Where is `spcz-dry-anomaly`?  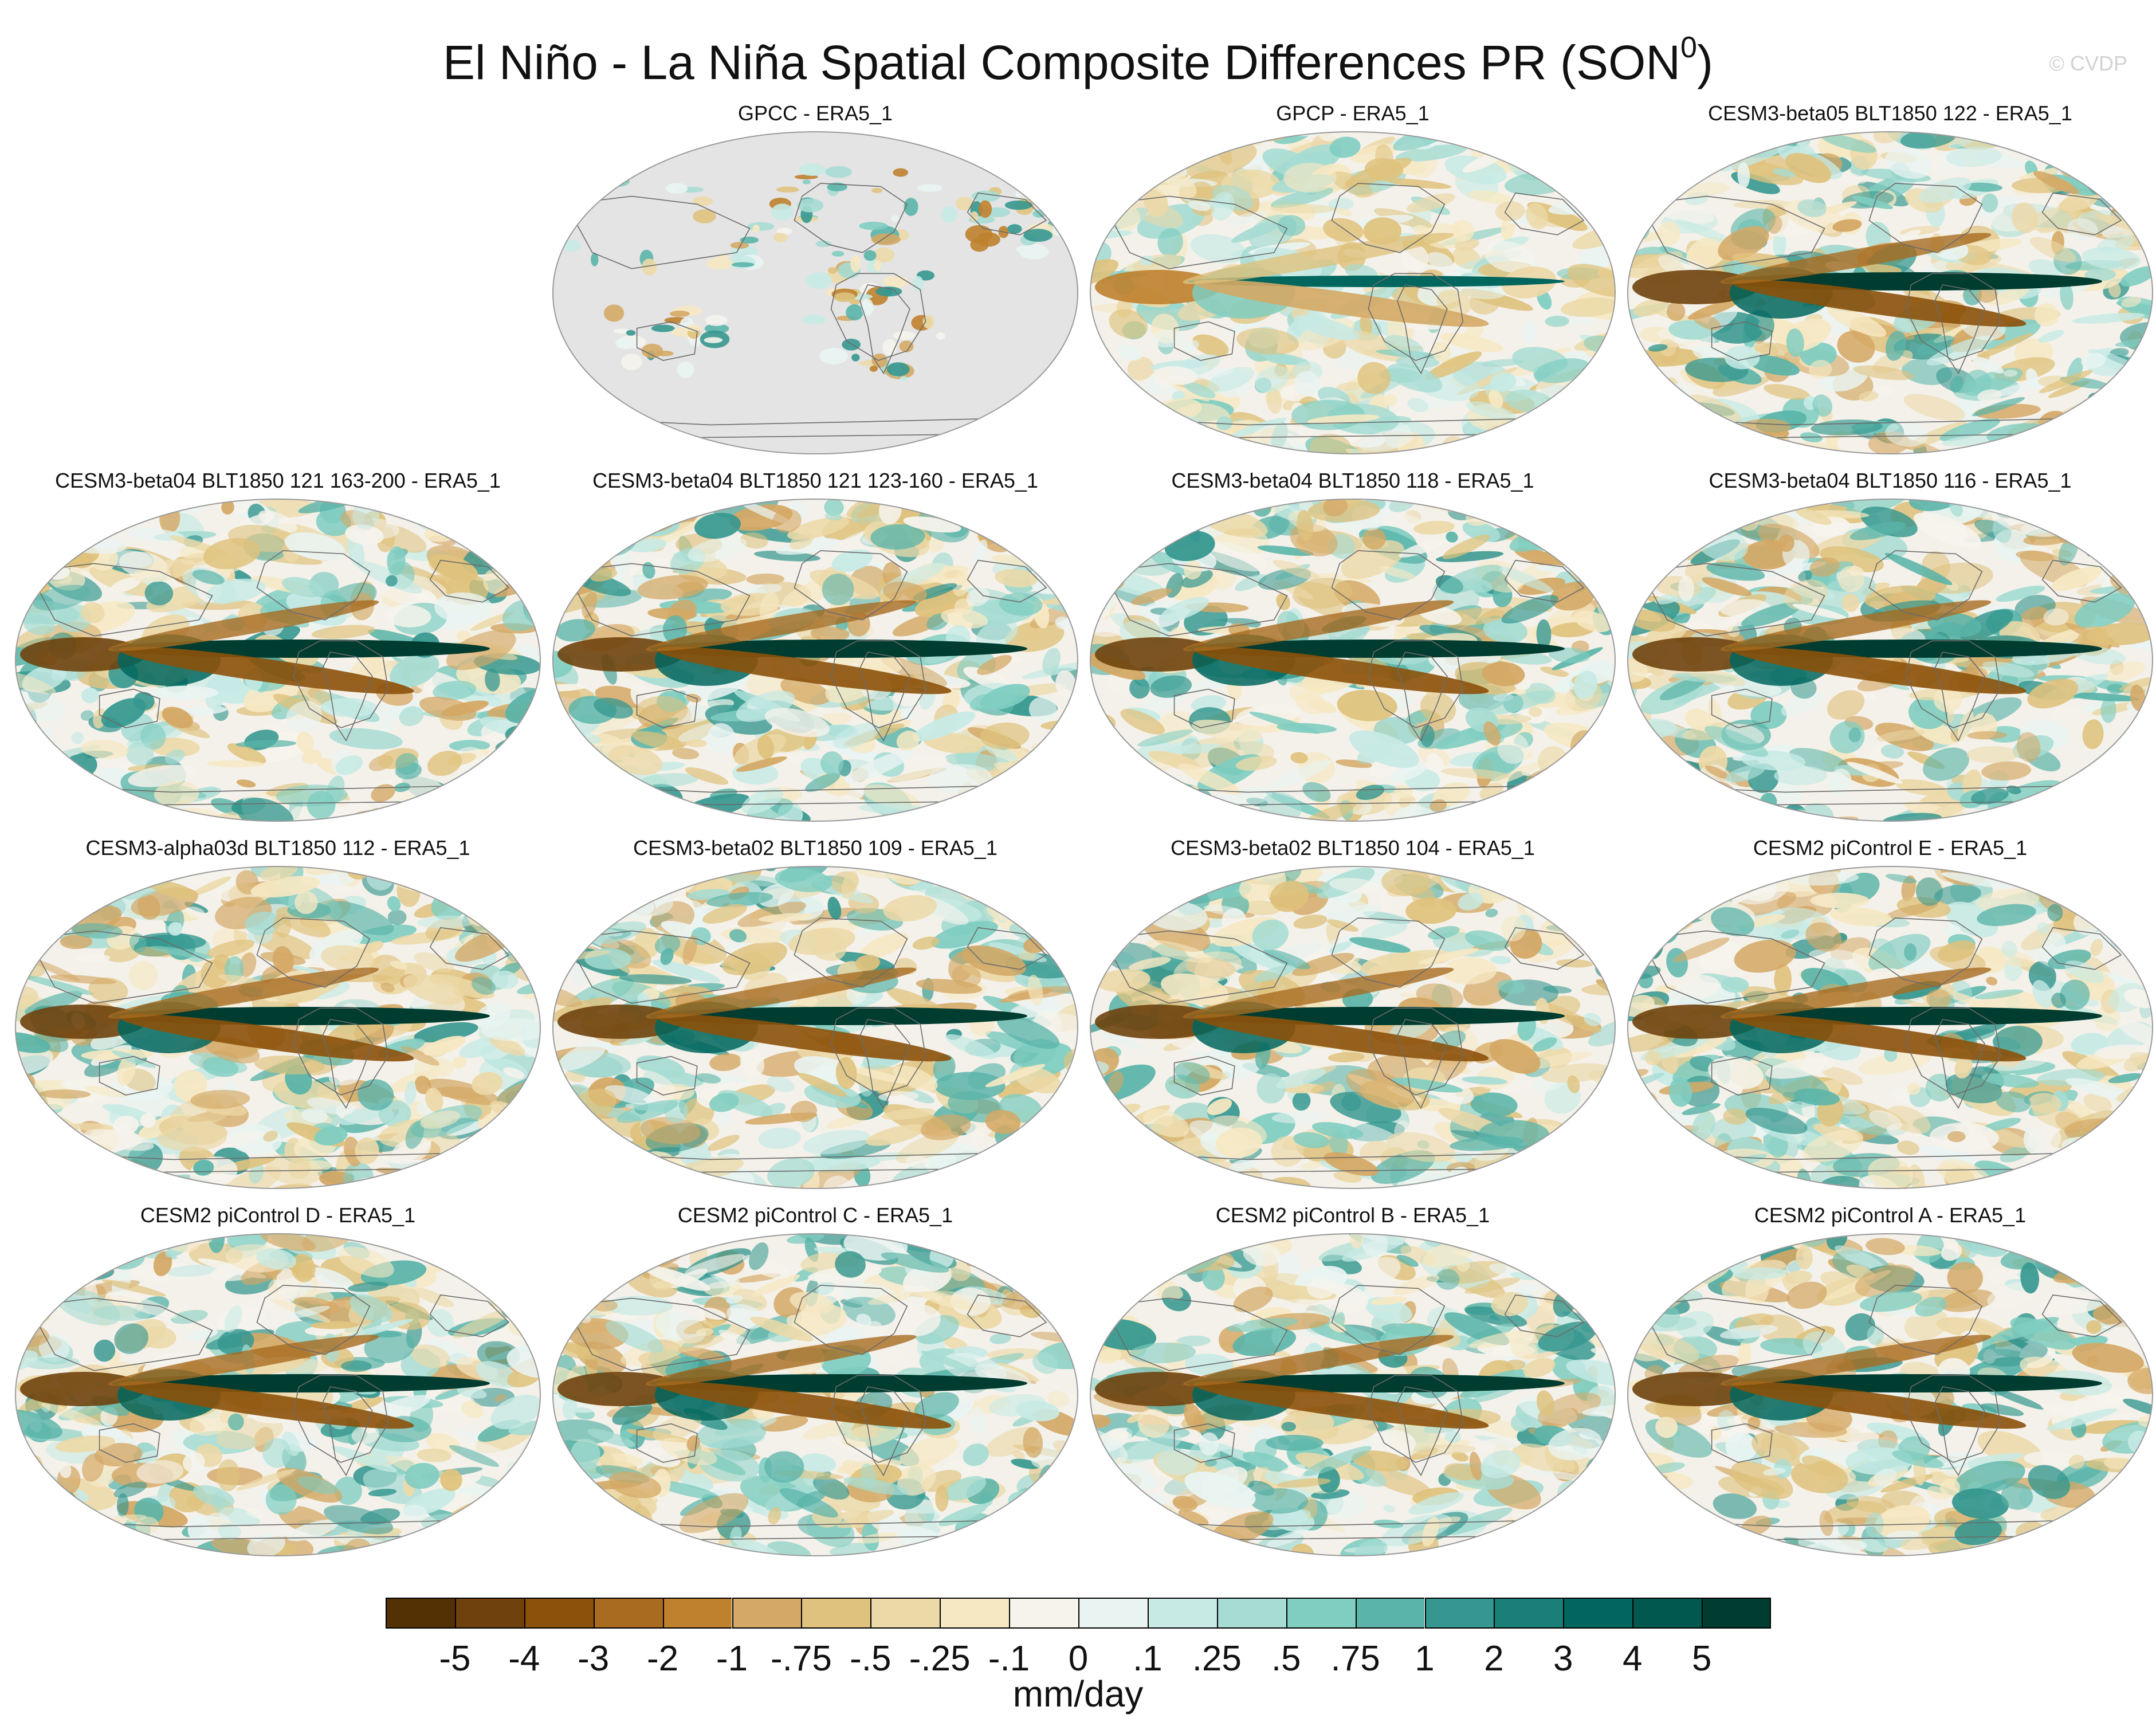
spcz-dry-anomaly is located at coordinates (266, 1038).